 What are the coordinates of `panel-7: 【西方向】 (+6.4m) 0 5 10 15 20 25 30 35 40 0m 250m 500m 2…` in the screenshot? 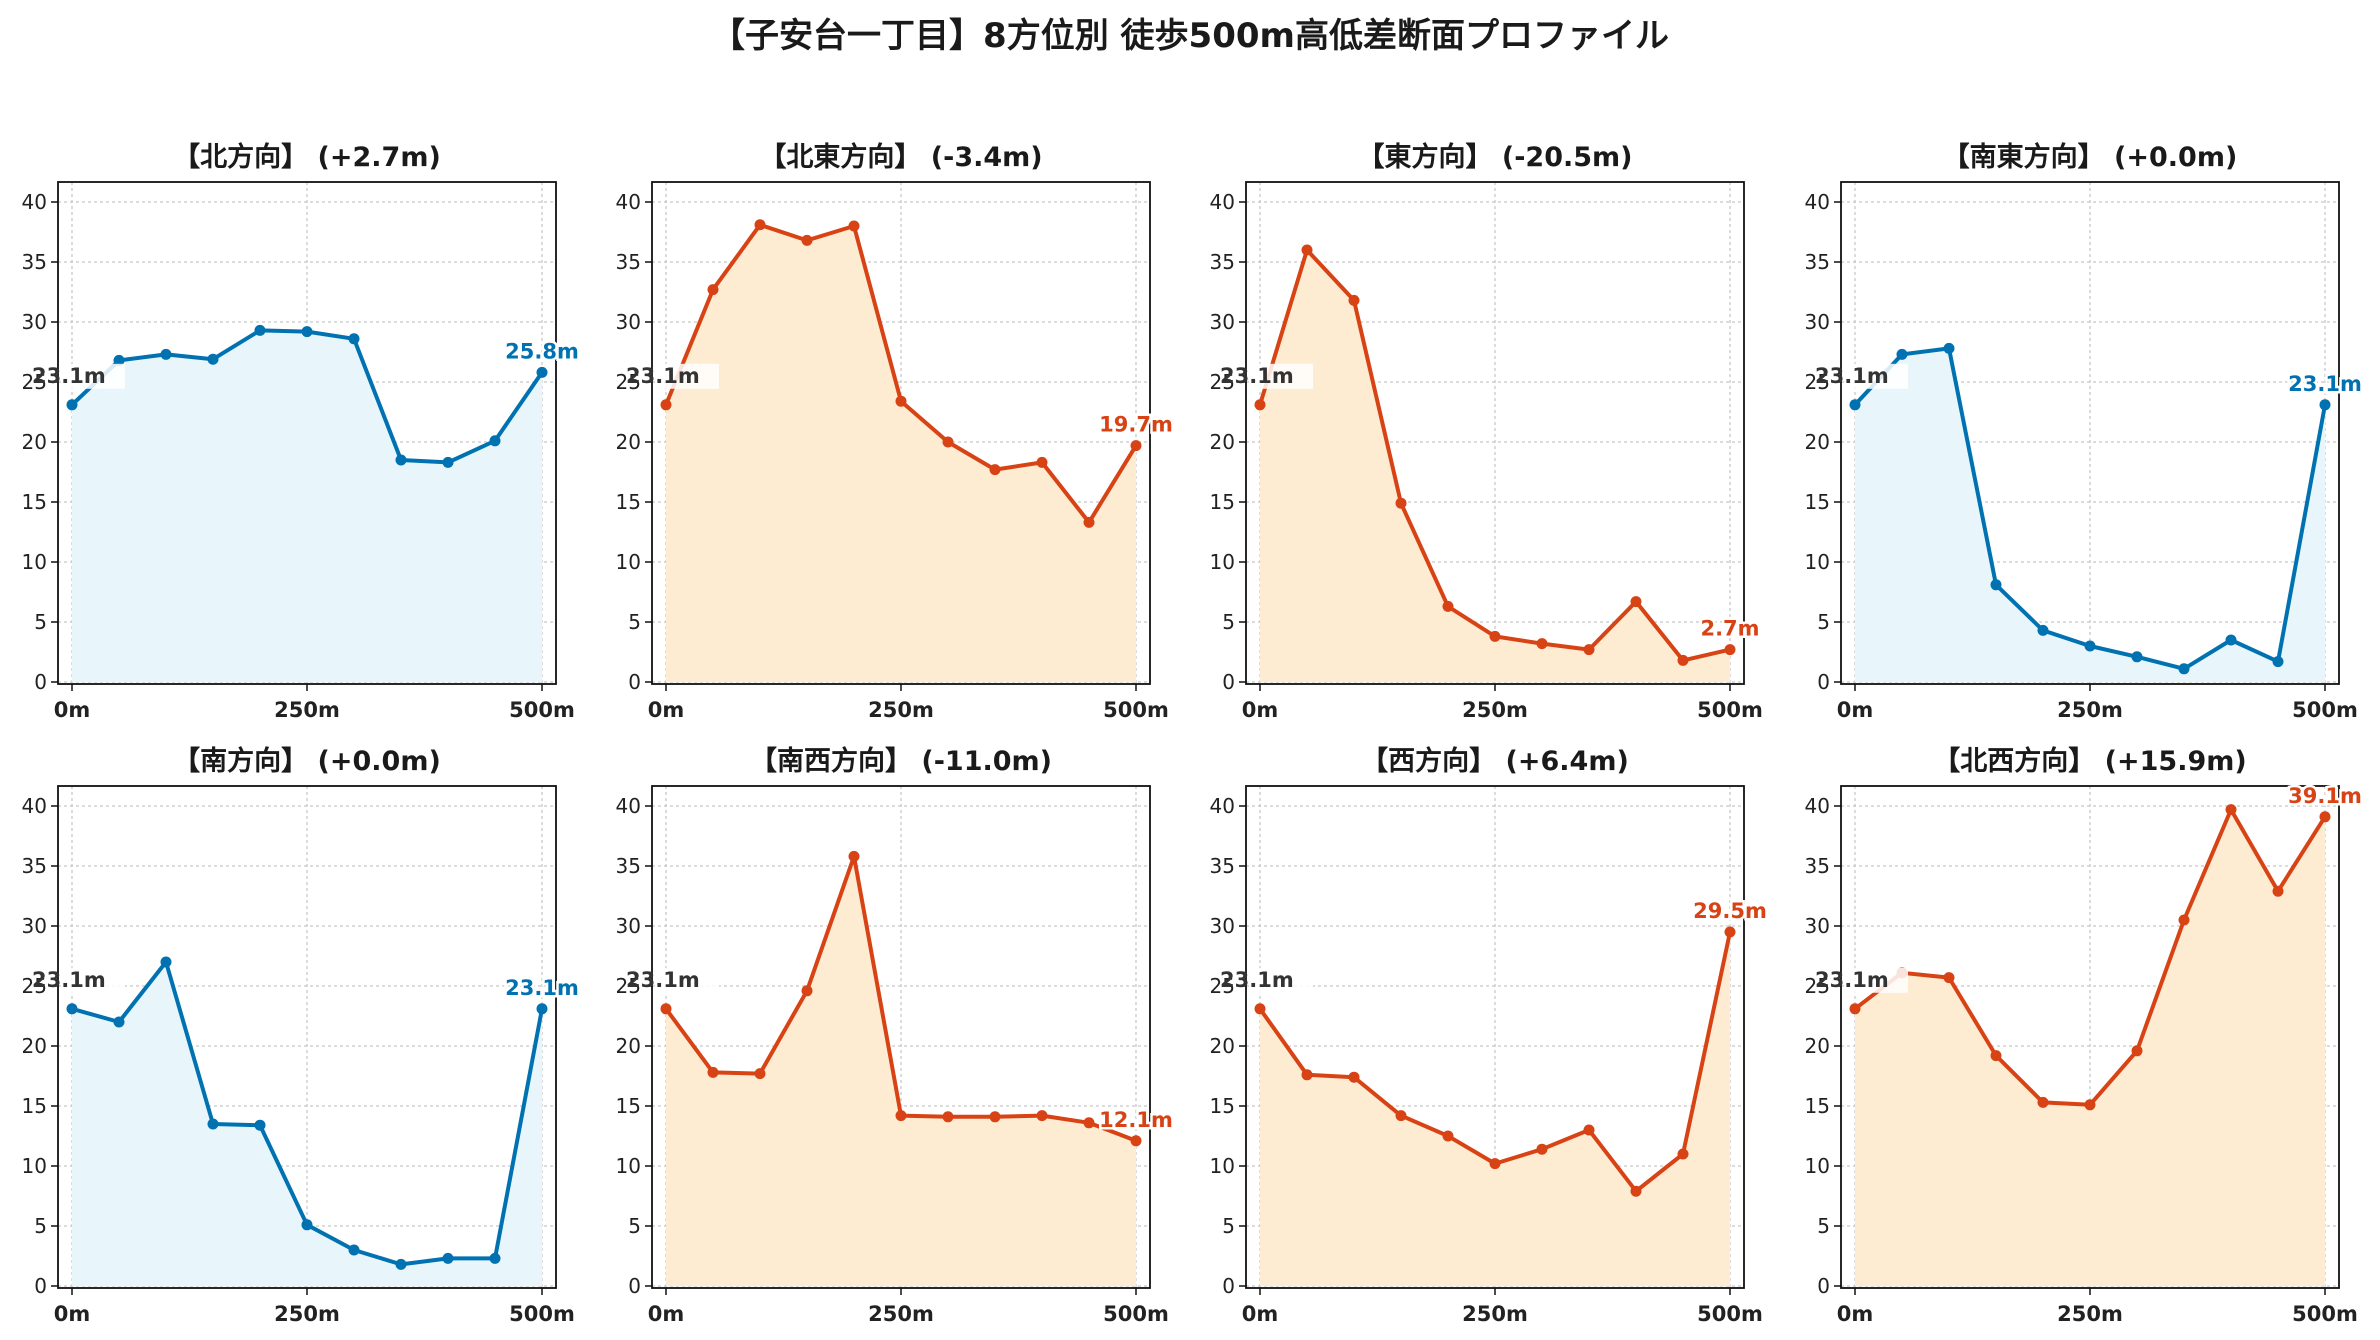 It's located at (1490, 1035).